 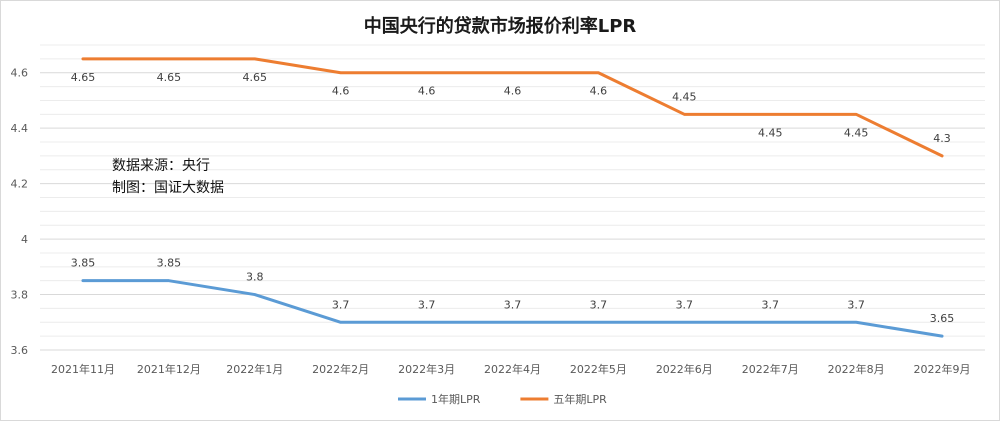 I want to click on x-tick-label: 2022年1月, so click(x=254, y=369).